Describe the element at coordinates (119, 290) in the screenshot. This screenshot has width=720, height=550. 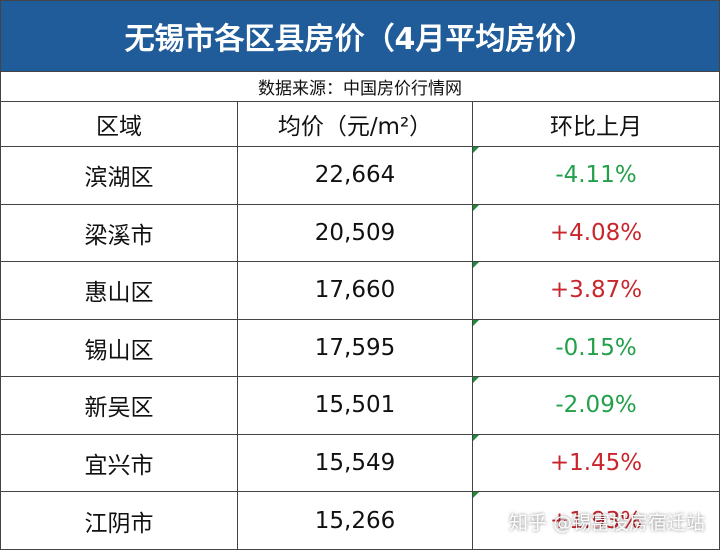
I see `table-cell: 惠山区` at that location.